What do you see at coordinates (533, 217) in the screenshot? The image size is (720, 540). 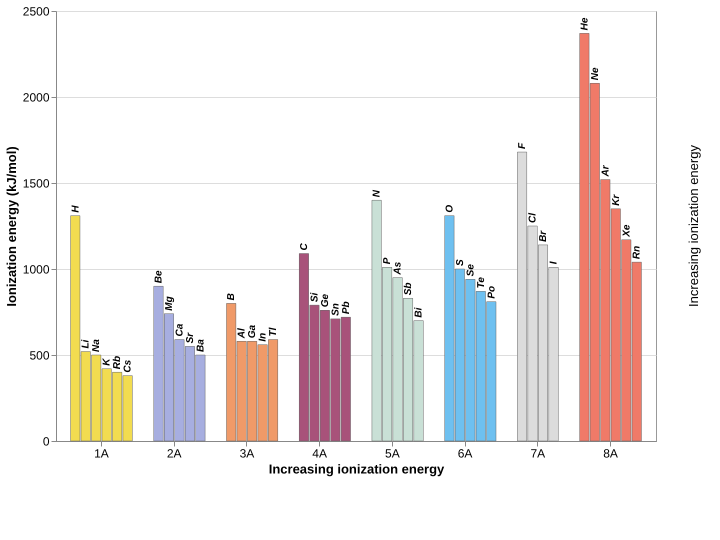 I see `data-label: Cl` at bounding box center [533, 217].